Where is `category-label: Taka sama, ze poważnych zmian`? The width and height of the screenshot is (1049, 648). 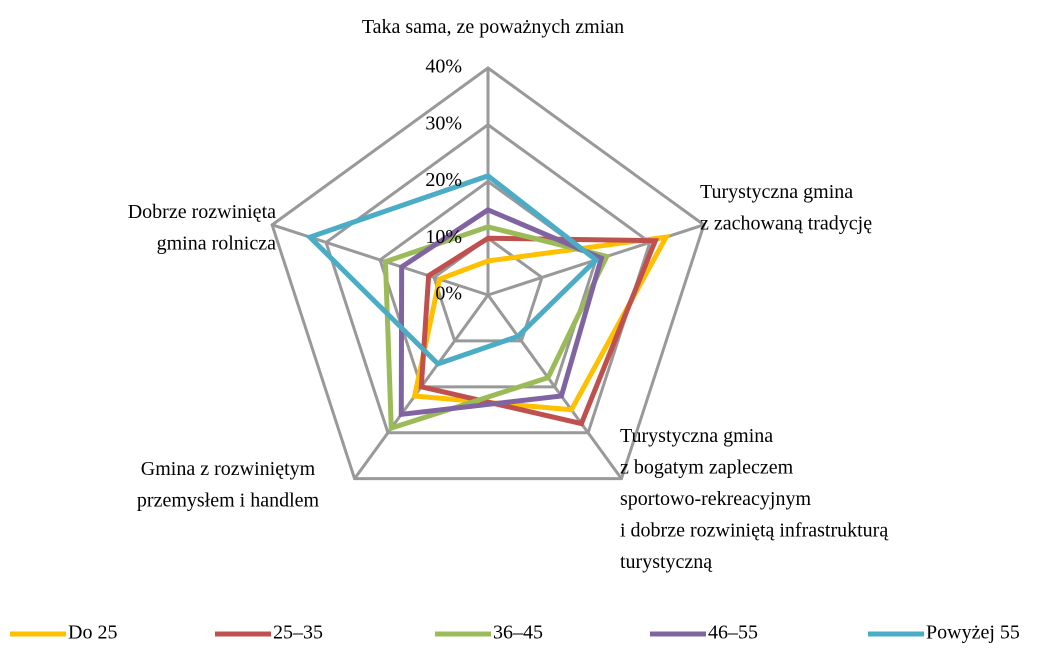 category-label: Taka sama, ze poważnych zmian is located at coordinates (493, 27).